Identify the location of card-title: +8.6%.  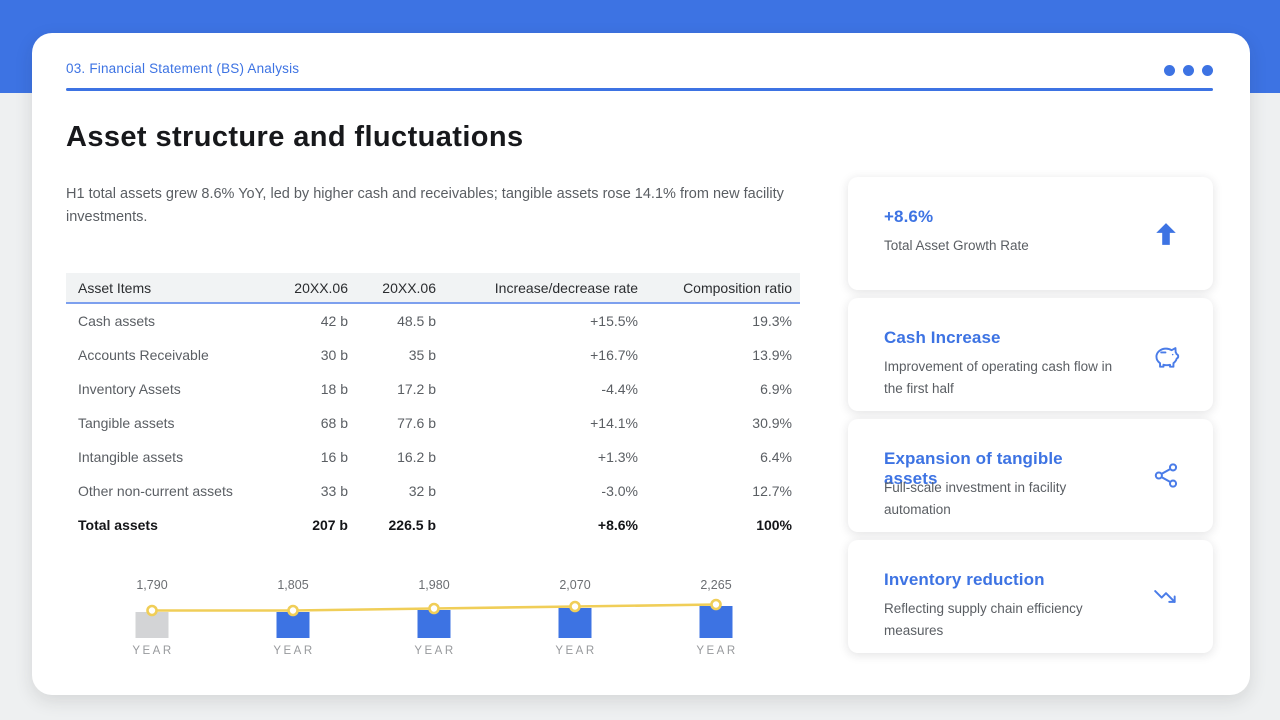
(909, 216).